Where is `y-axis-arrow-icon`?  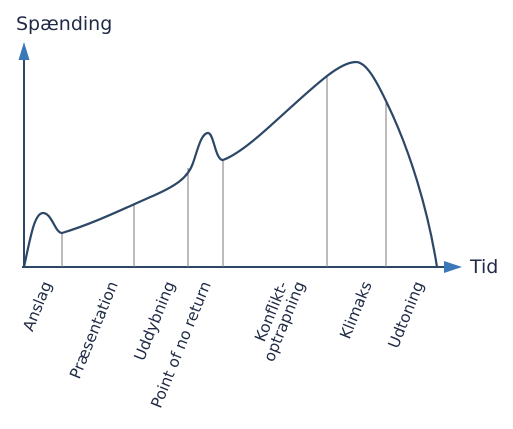
y-axis-arrow-icon is located at coordinates (24, 51).